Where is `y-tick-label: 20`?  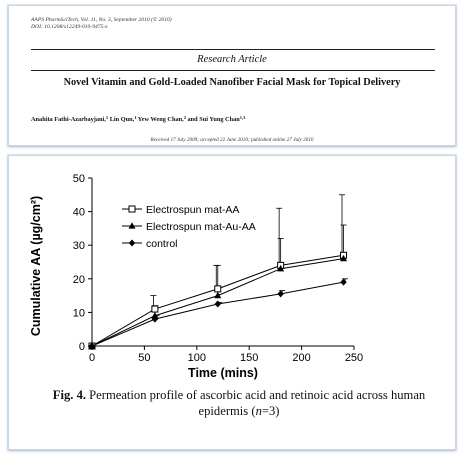
y-tick-label: 20 is located at coordinates (79, 280).